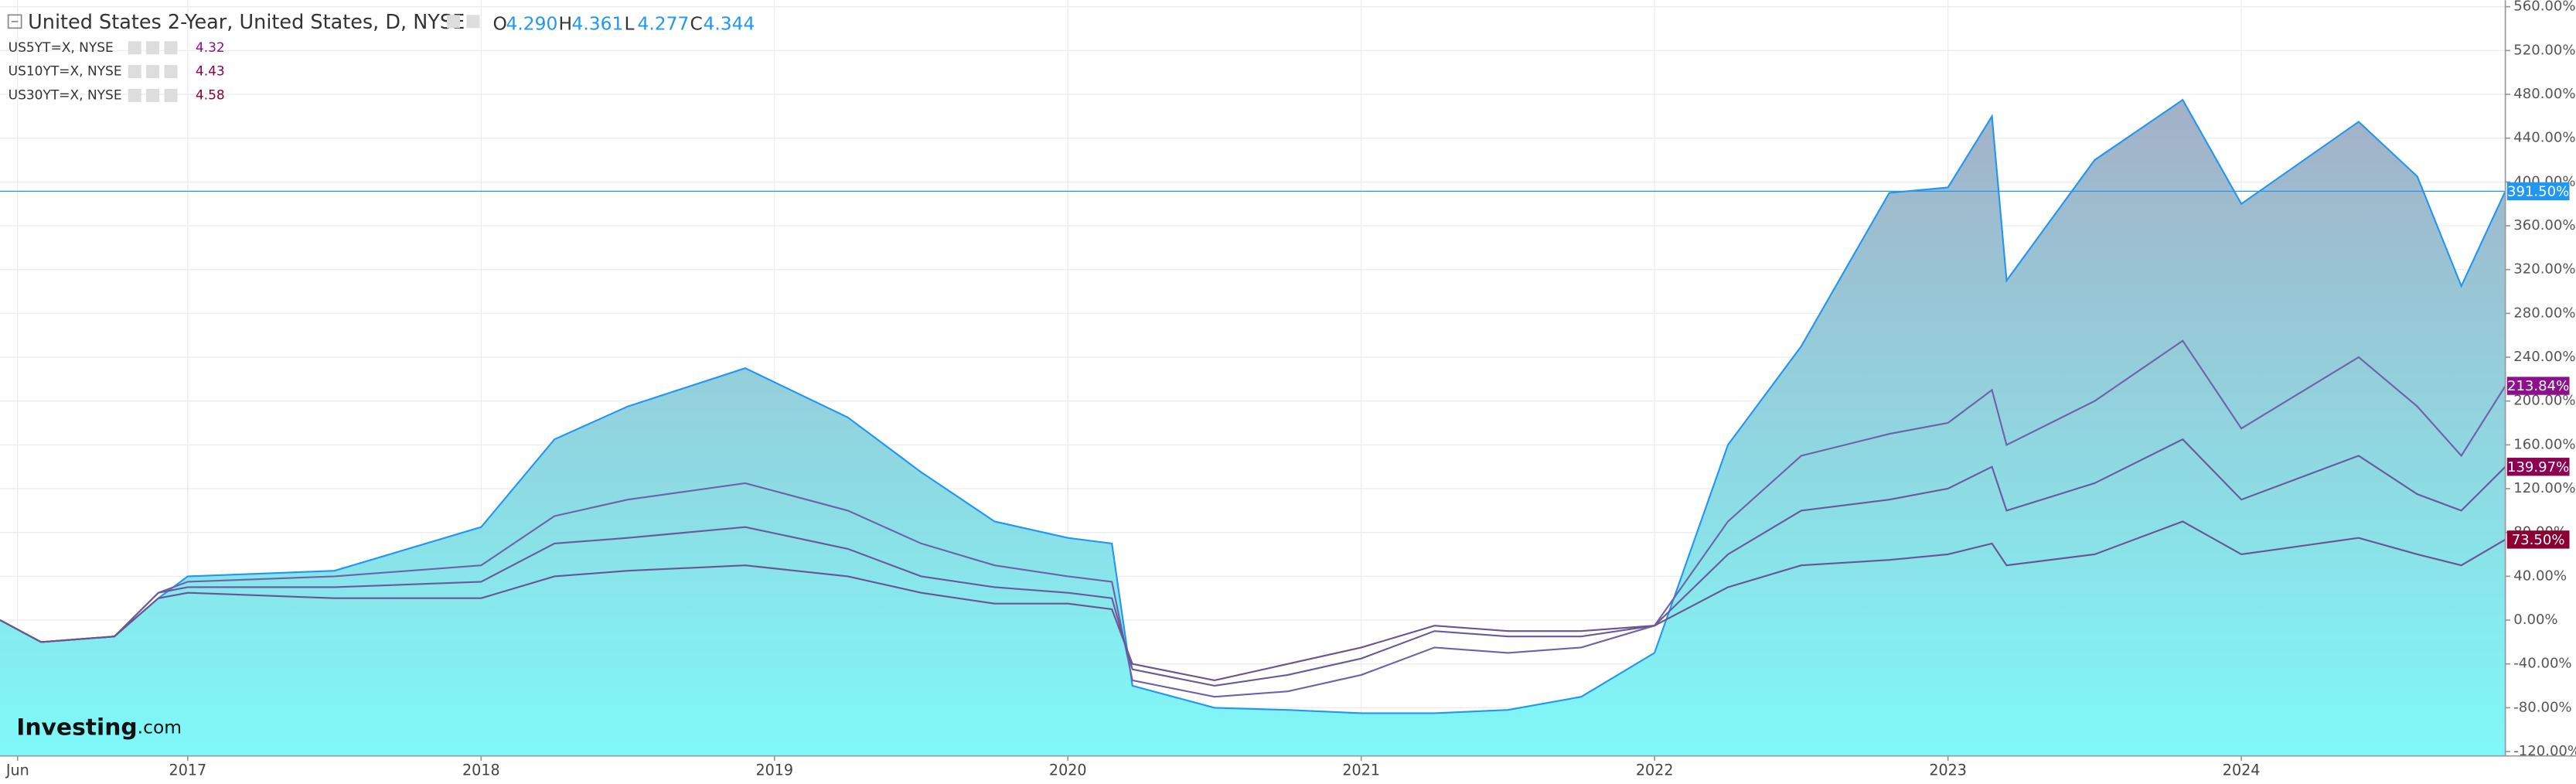  What do you see at coordinates (211, 72) in the screenshot?
I see `legend-value: 4.43` at bounding box center [211, 72].